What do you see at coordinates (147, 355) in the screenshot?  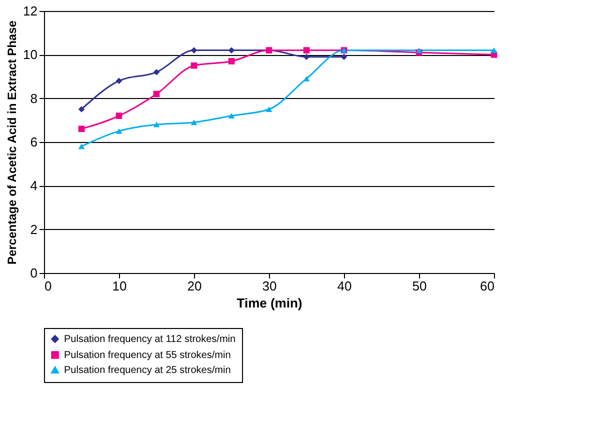 I see `legend-label: Pulsation frequency at 55 strokes/min` at bounding box center [147, 355].